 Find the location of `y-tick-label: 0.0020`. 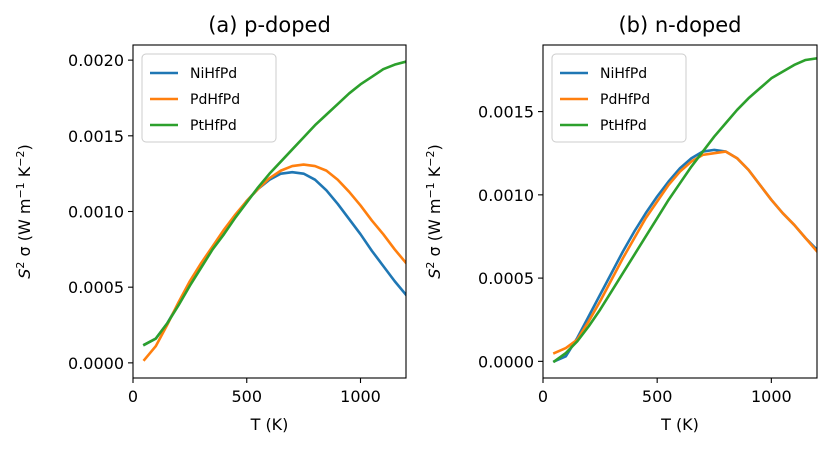

y-tick-label: 0.0020 is located at coordinates (96, 60).